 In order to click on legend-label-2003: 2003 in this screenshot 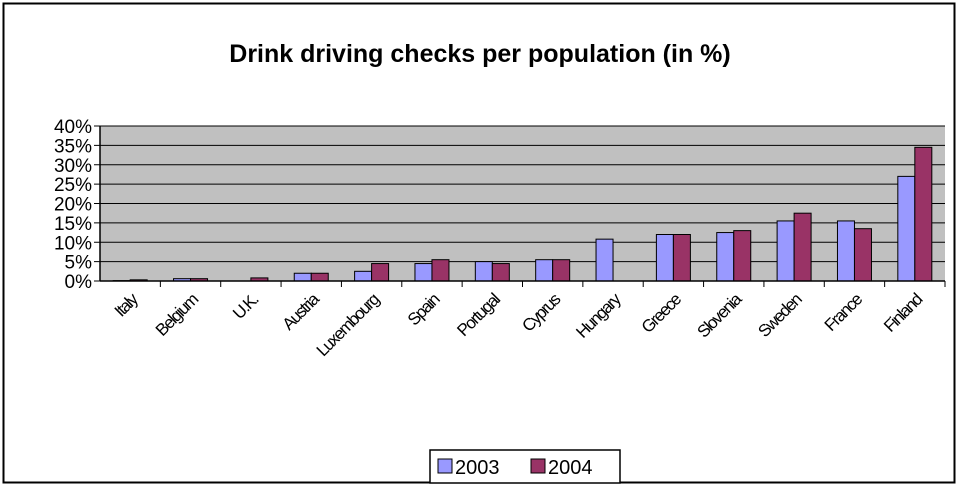, I will do `click(477, 468)`.